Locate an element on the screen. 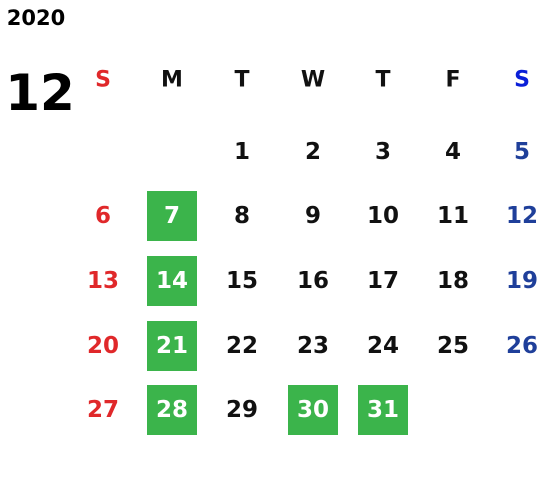 The image size is (548, 503). weekday: M is located at coordinates (172, 80).